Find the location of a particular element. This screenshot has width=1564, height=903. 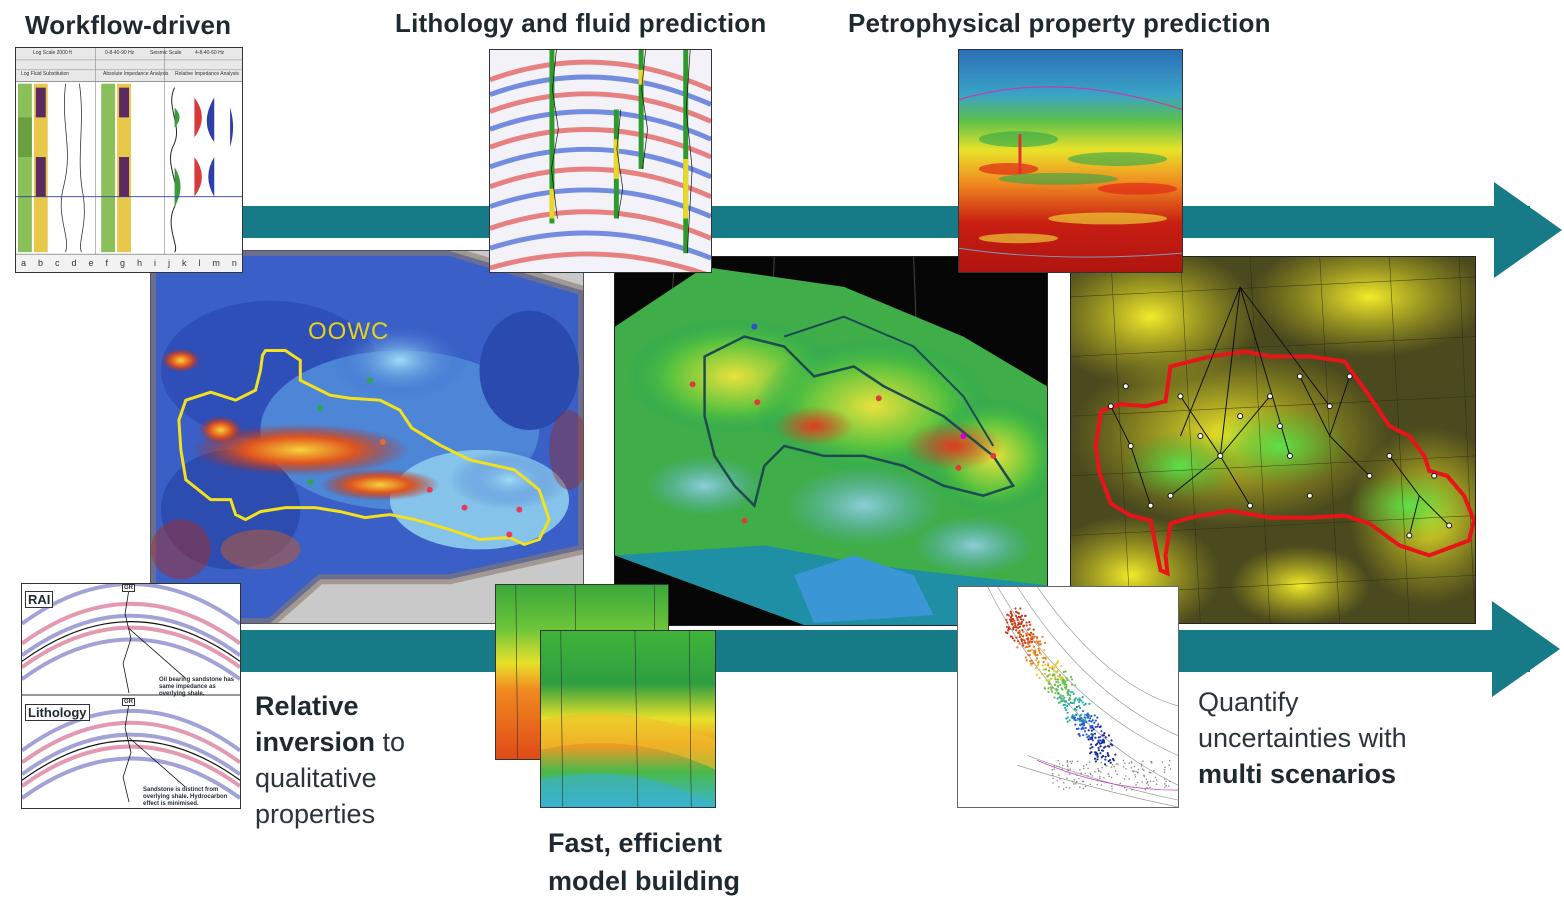

lithology-seismic-section is located at coordinates (600, 161).